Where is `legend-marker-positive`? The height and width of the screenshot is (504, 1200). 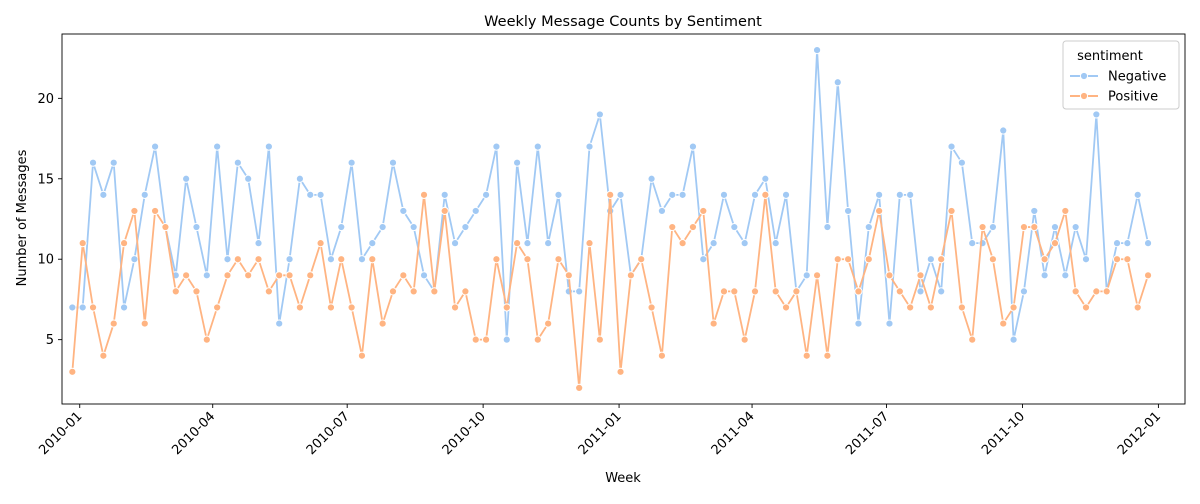
legend-marker-positive is located at coordinates (1084, 96).